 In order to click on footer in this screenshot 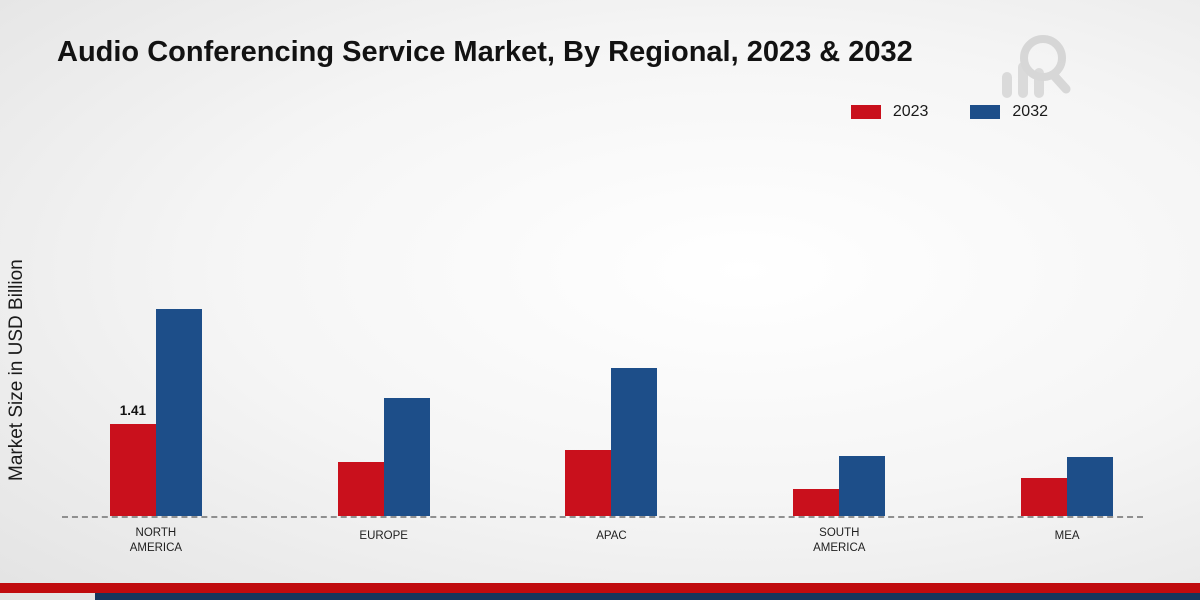, I will do `click(600, 591)`.